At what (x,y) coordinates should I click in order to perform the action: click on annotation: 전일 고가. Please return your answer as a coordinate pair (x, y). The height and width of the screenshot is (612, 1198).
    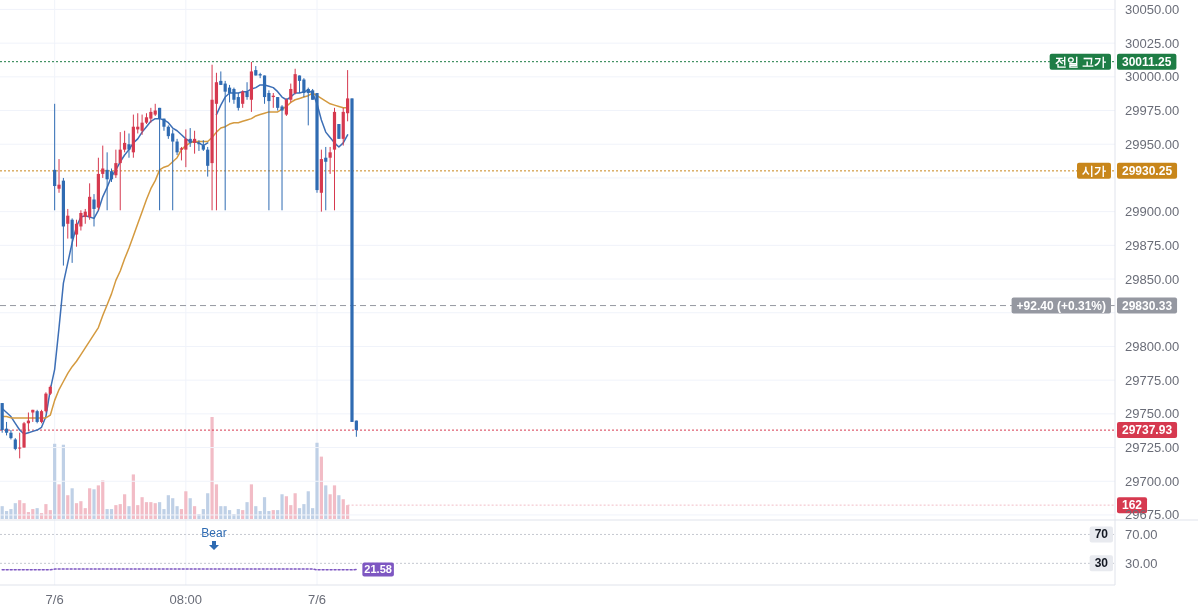
    Looking at the image, I should click on (1080, 61).